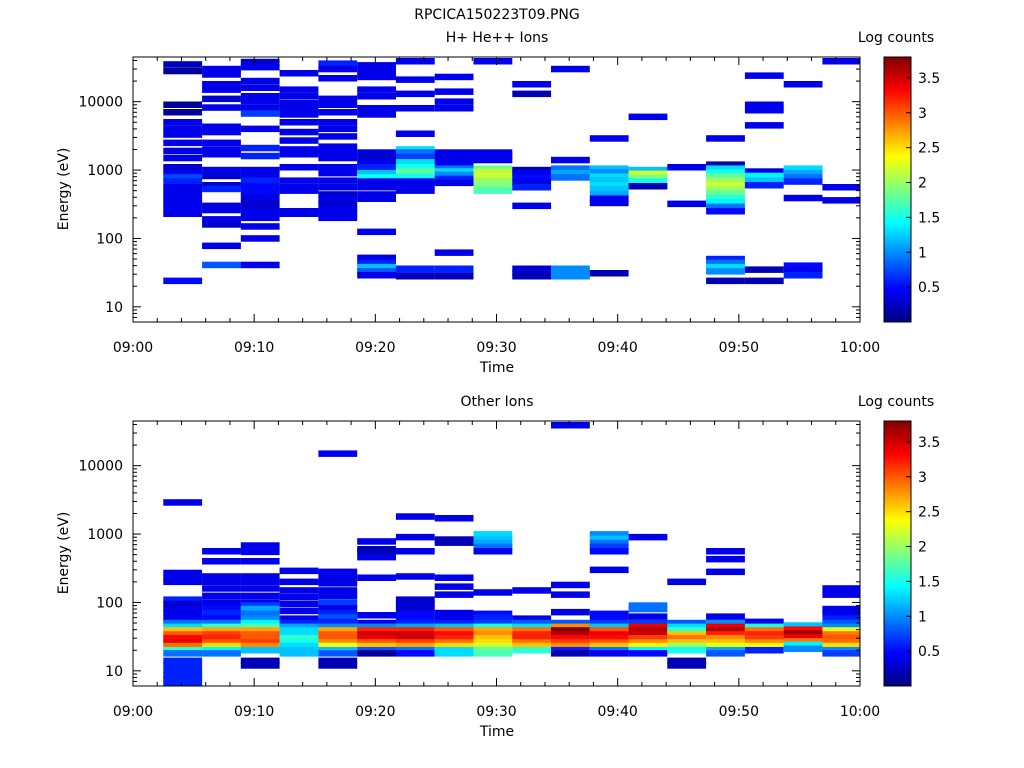  Describe the element at coordinates (739, 348) in the screenshot. I see `x-tick-label: 09:50` at that location.